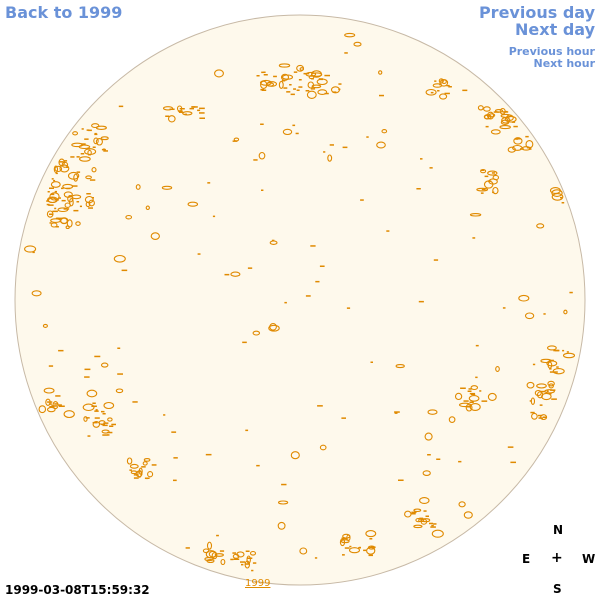 This screenshot has height=600, width=600. I want to click on next-hour-link: Next hour, so click(564, 63).